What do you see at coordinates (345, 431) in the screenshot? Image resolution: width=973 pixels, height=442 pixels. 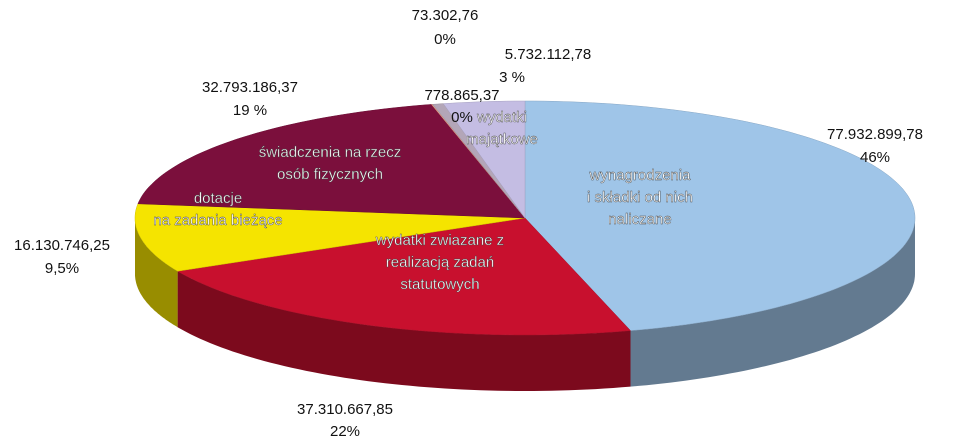 I see `percentage-label: 22%` at bounding box center [345, 431].